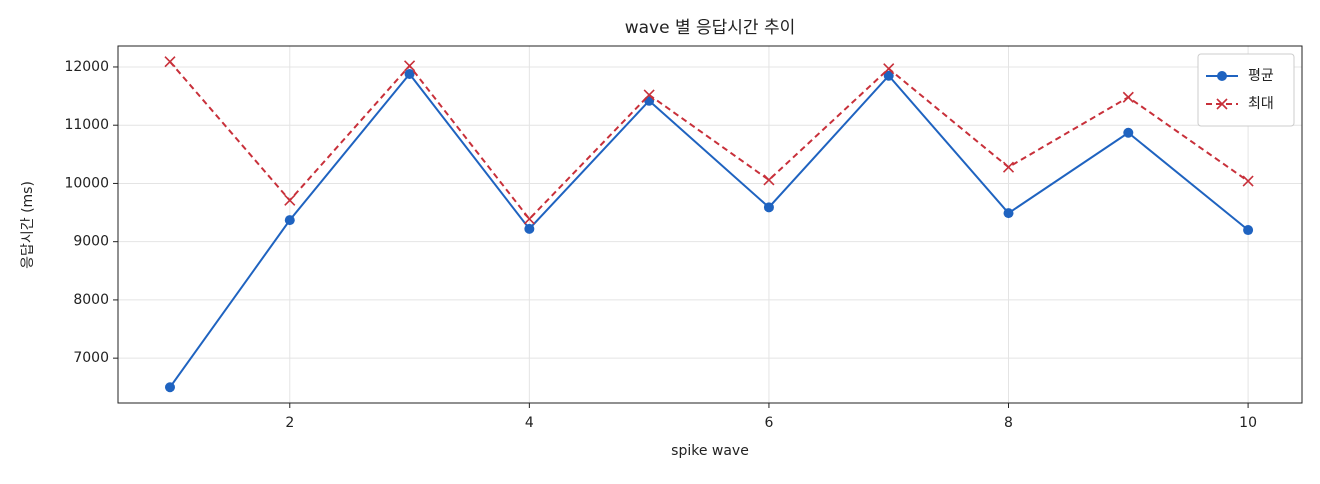 This screenshot has height=484, width=1320. Describe the element at coordinates (1246, 90) in the screenshot. I see `legend-box` at that location.